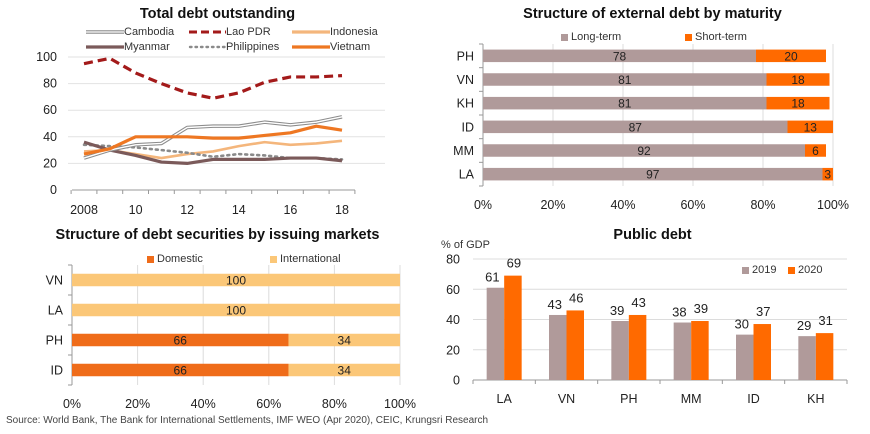 This screenshot has height=434, width=870. Describe the element at coordinates (268, 404) in the screenshot. I see `x-tick-label: 60%` at that location.